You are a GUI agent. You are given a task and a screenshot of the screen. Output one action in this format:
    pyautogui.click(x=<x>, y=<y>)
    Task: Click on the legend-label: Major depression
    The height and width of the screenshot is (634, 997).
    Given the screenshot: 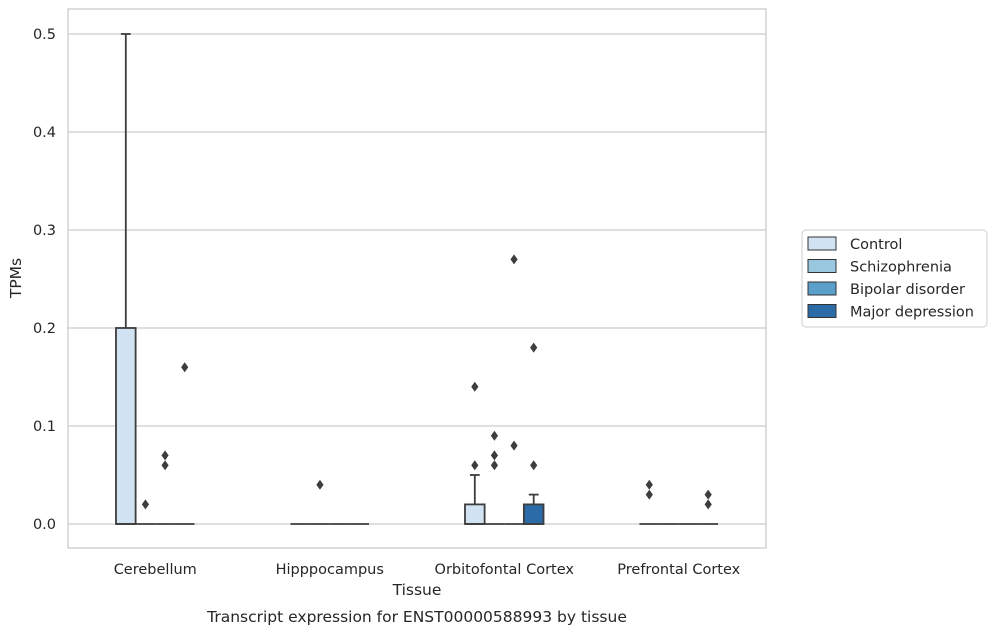 What is the action you would take?
    pyautogui.click(x=912, y=313)
    